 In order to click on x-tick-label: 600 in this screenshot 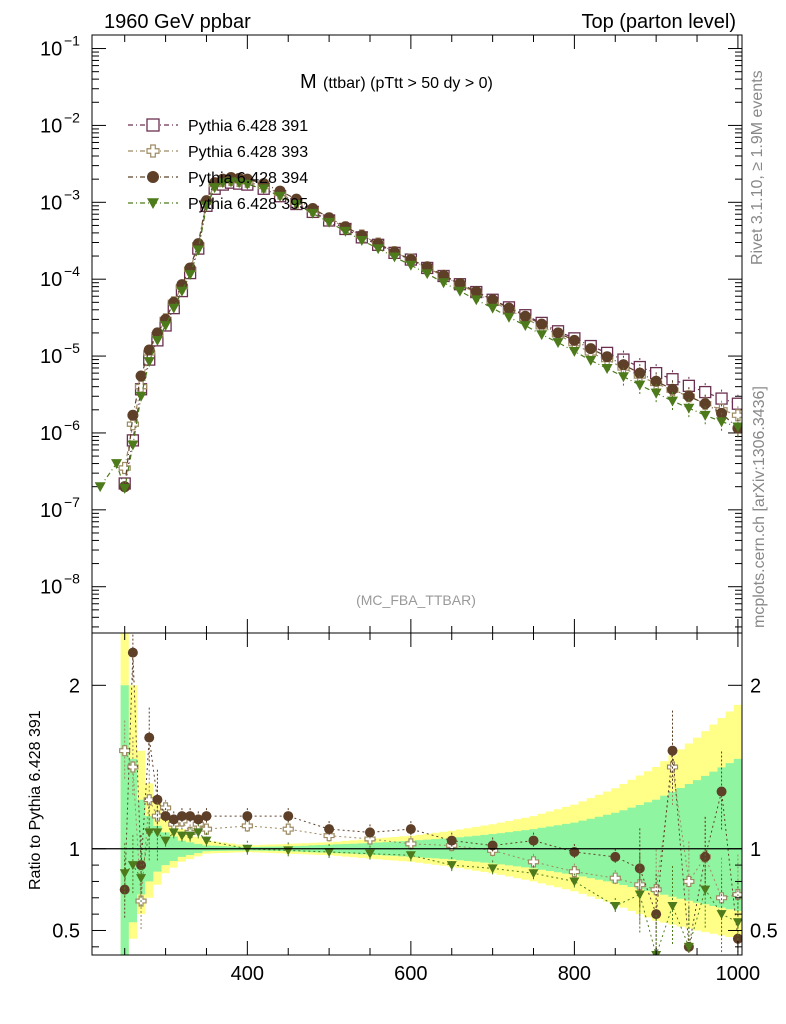, I will do `click(410, 974)`.